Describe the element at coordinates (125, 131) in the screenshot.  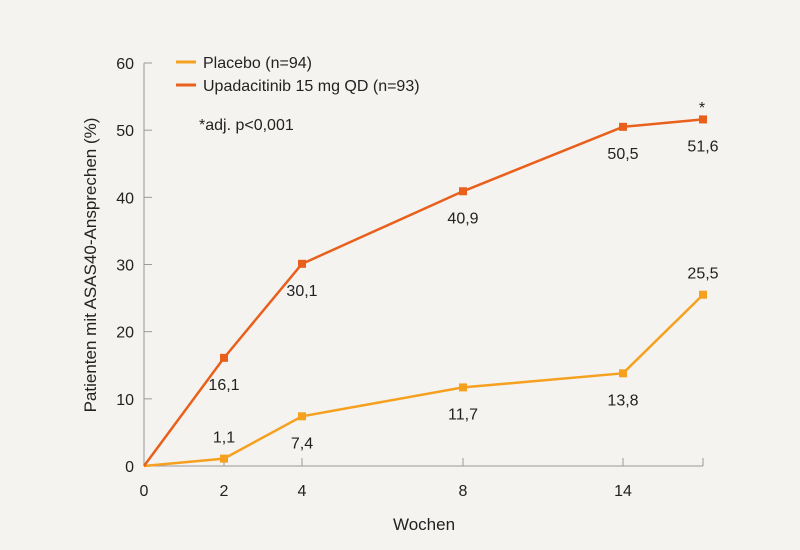
I see `y-tick-label: 50` at that location.